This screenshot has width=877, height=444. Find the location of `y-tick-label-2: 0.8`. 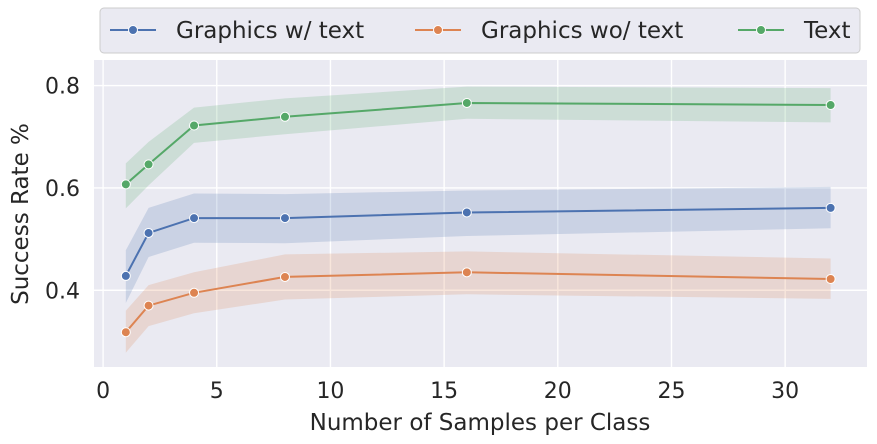

y-tick-label-2: 0.8 is located at coordinates (62, 87).